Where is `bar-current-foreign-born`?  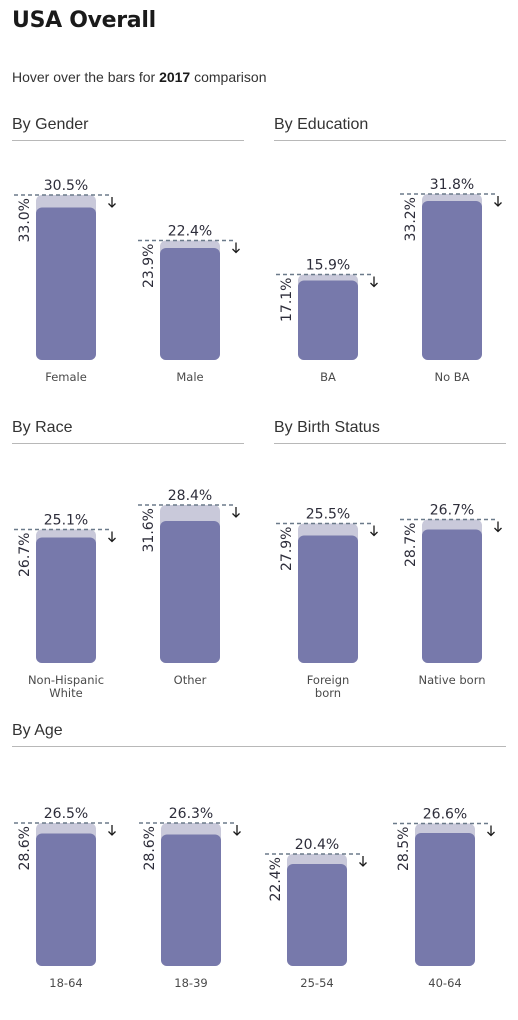 bar-current-foreign-born is located at coordinates (328, 599).